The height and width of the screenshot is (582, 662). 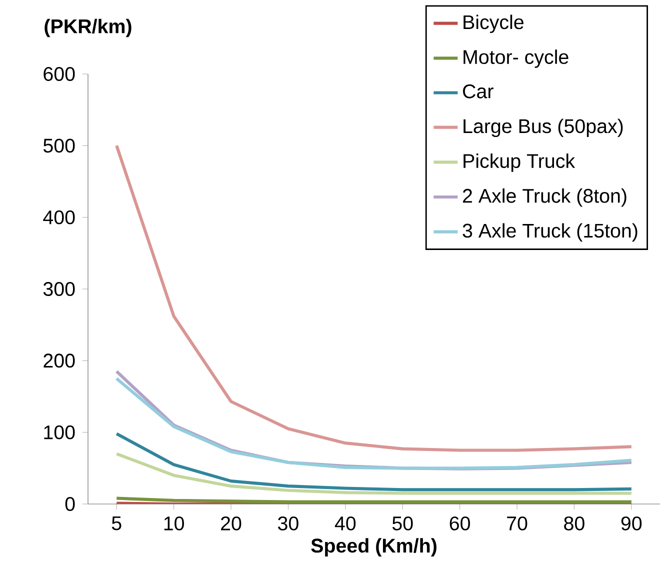 I want to click on legend-label: Bicycle, so click(x=494, y=24).